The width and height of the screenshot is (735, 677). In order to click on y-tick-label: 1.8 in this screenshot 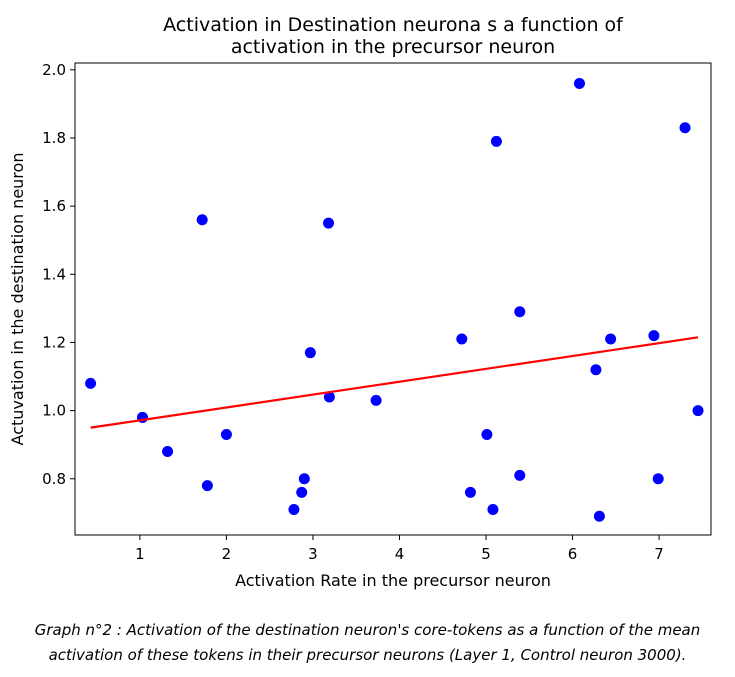, I will do `click(54, 138)`.